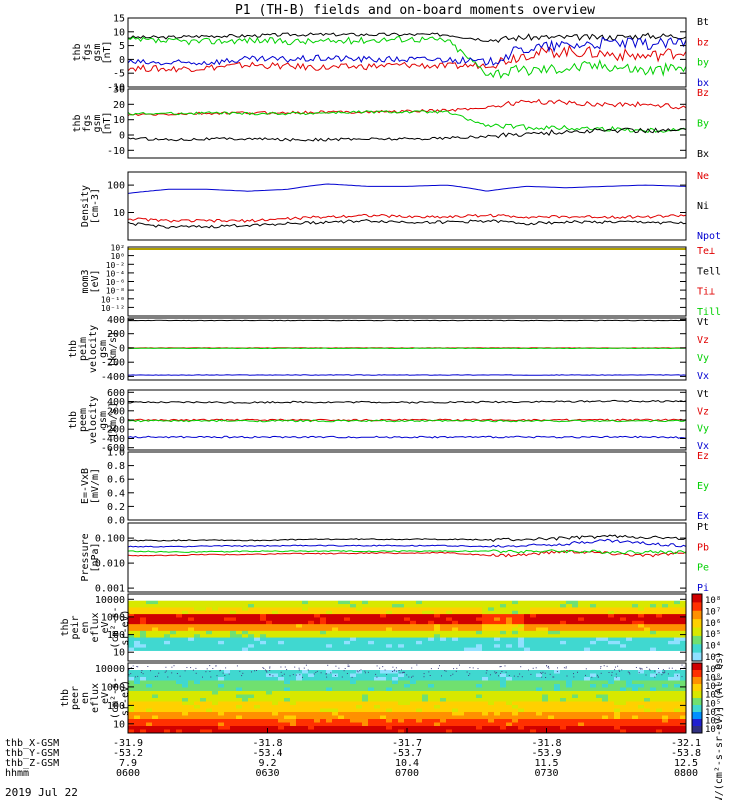 This screenshot has width=750, height=800. Describe the element at coordinates (115, 265) in the screenshot. I see `y-tick-label: 10⁻²` at that location.